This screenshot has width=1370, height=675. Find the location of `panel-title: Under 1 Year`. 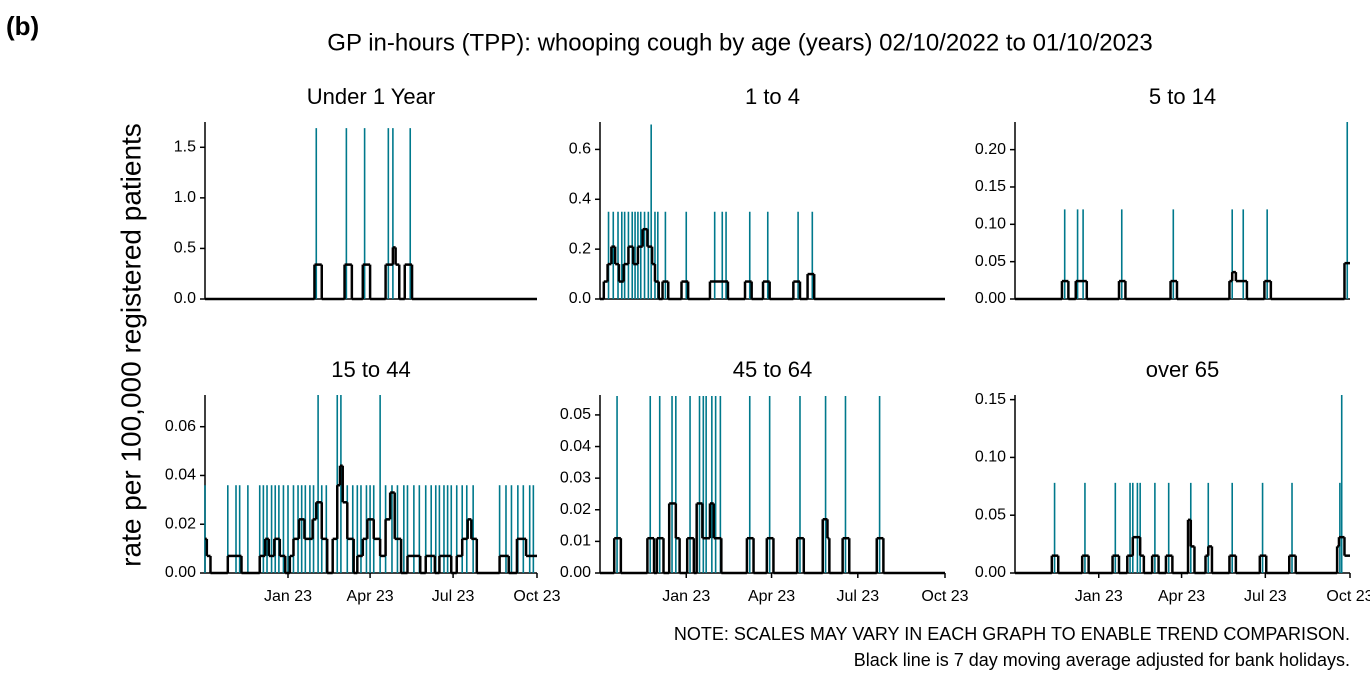

panel-title: Under 1 Year is located at coordinates (371, 96).